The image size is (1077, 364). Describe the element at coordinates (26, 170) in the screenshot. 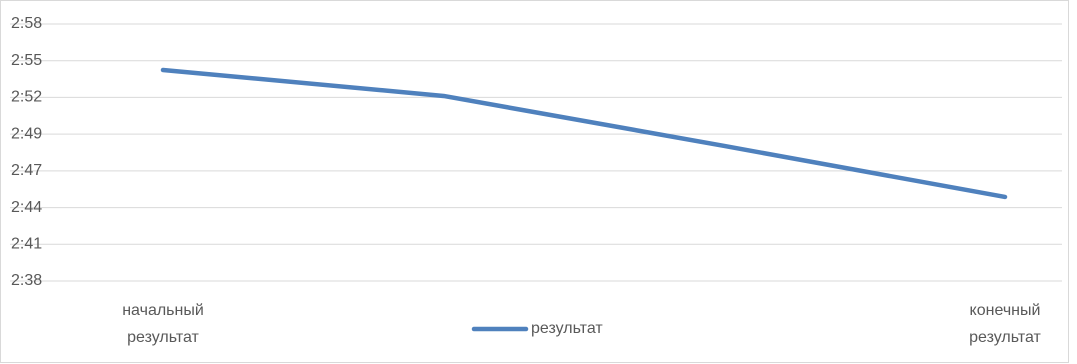

I see `y-tick-label: 2:47` at that location.